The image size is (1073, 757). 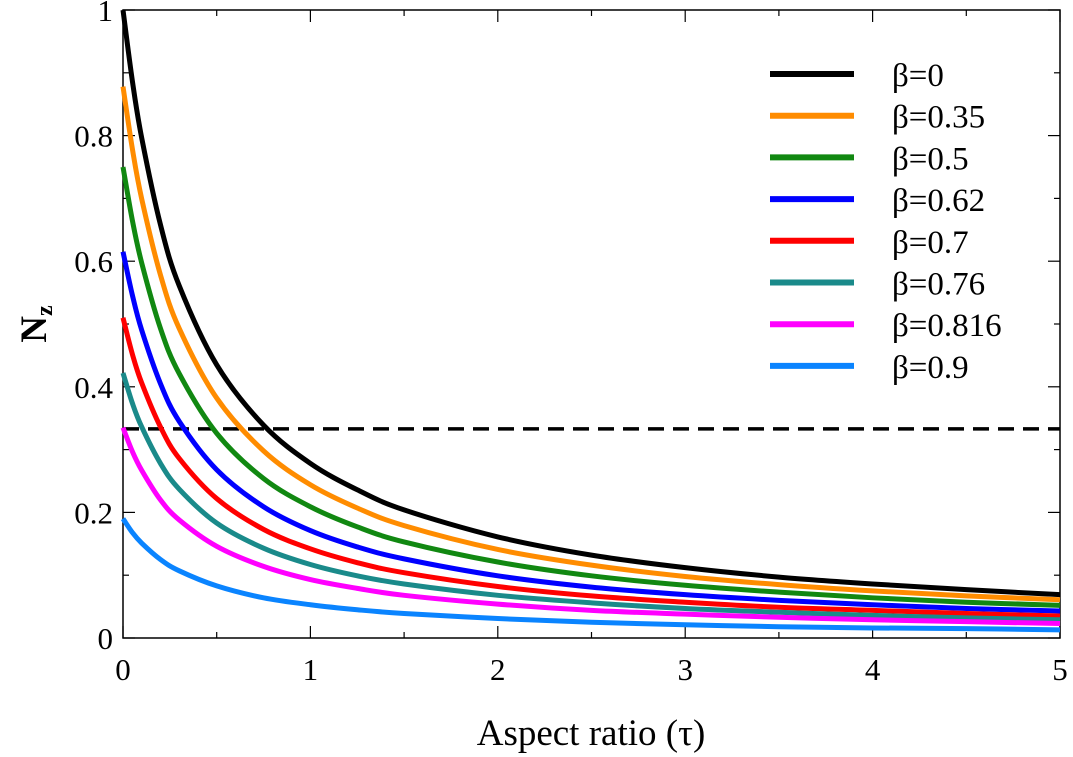 What do you see at coordinates (1060, 669) in the screenshot?
I see `x-tick-label: 5` at bounding box center [1060, 669].